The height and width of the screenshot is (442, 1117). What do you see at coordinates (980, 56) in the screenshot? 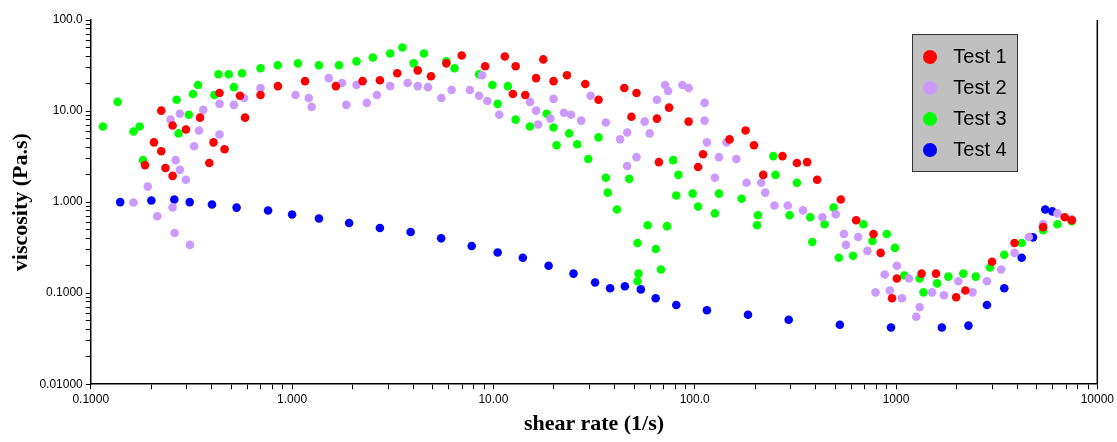
I see `legend-label: Test 1` at bounding box center [980, 56].